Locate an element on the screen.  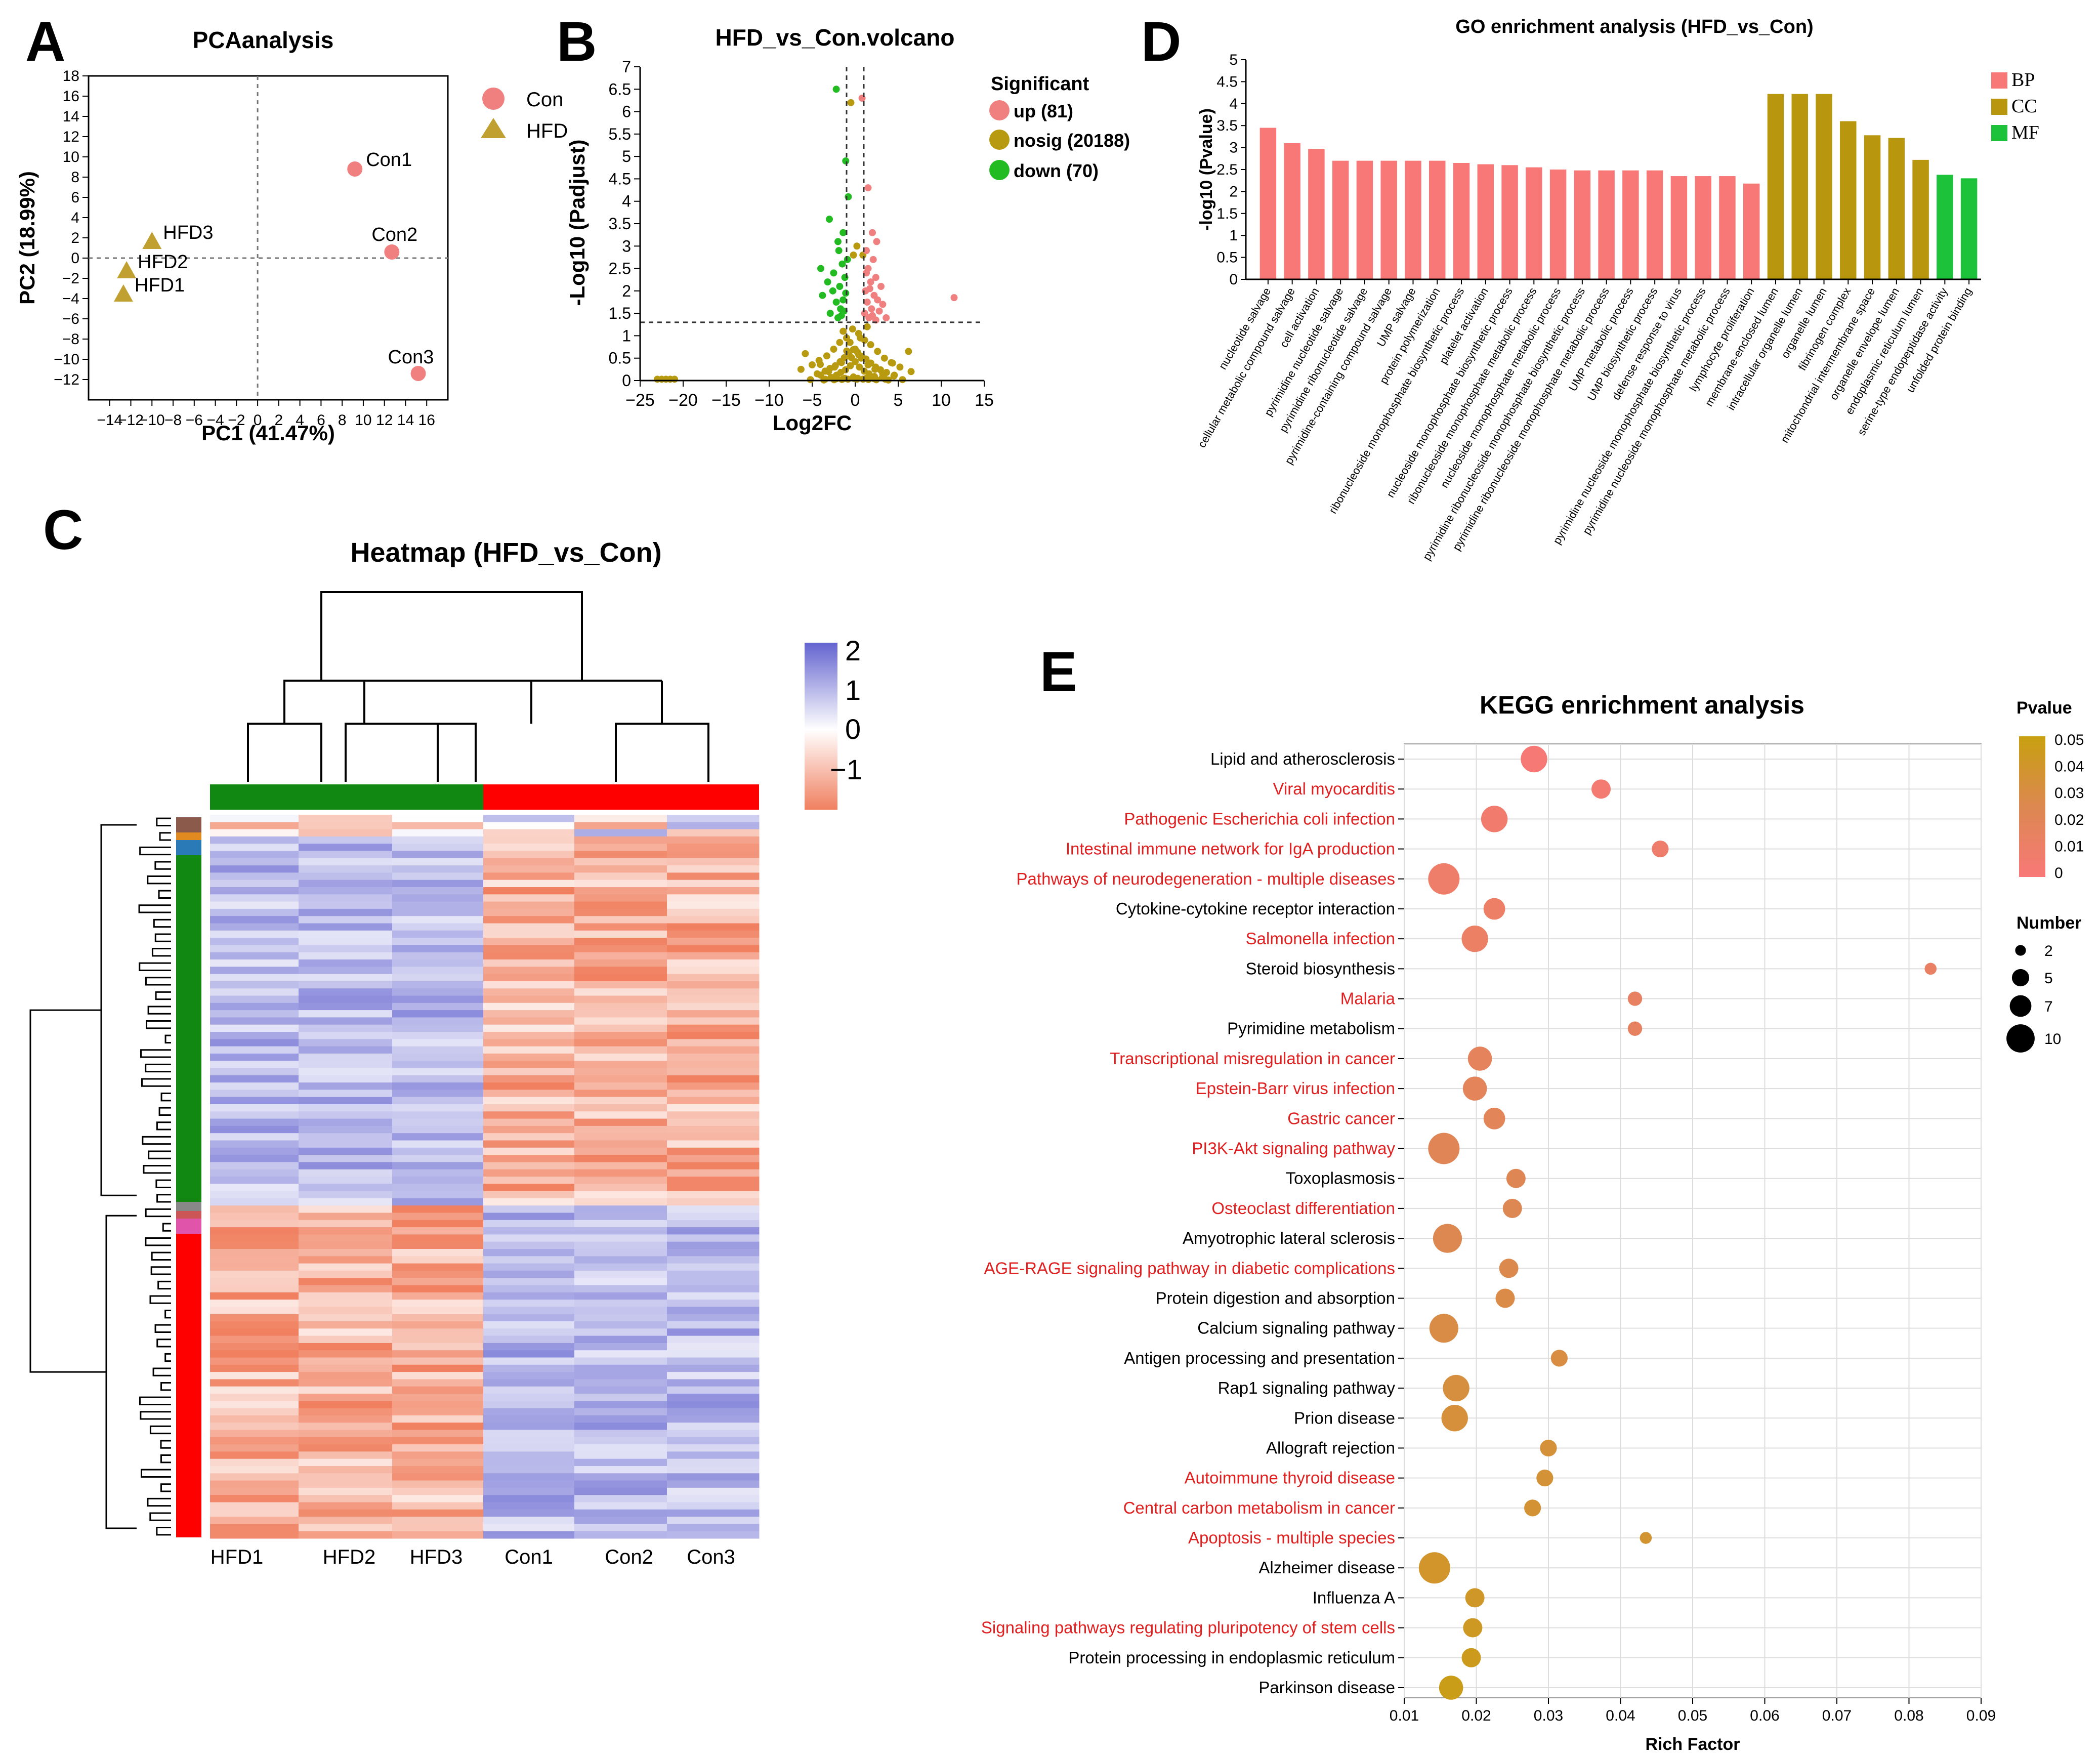
pca-xtick-label: 8 is located at coordinates (342, 421).